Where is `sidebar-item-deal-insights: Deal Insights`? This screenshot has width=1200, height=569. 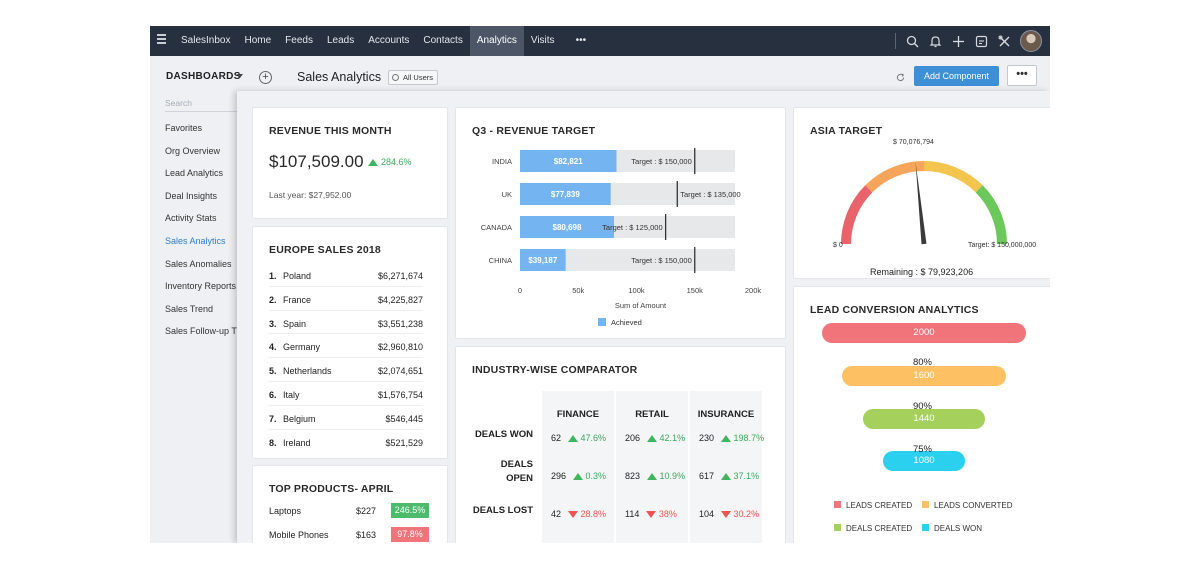 sidebar-item-deal-insights: Deal Insights is located at coordinates (191, 195).